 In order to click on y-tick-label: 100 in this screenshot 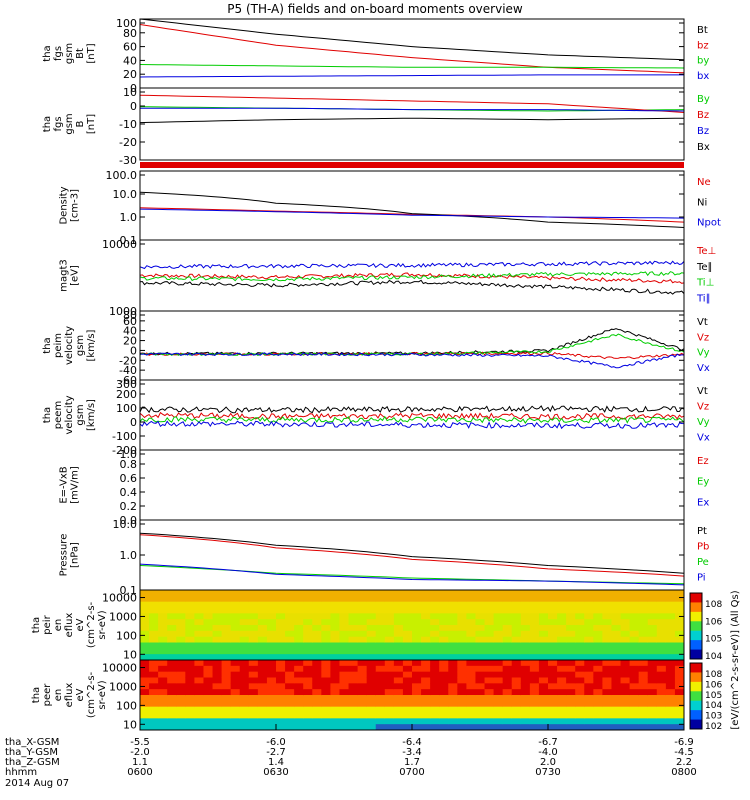, I will do `click(126, 408)`.